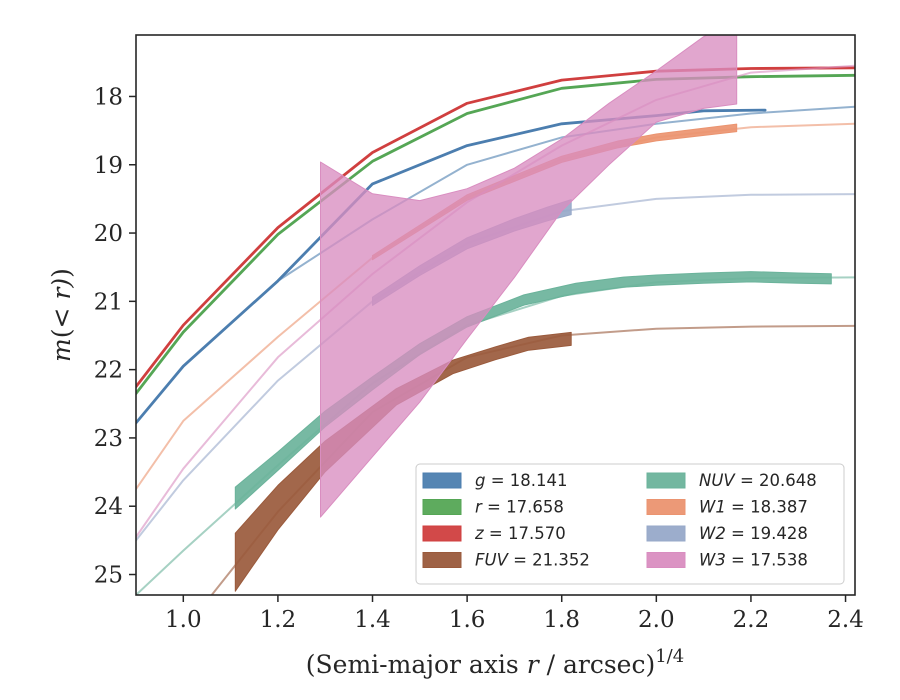 This screenshot has width=900, height=700. What do you see at coordinates (108, 97) in the screenshot?
I see `y-tick-label: 18` at bounding box center [108, 97].